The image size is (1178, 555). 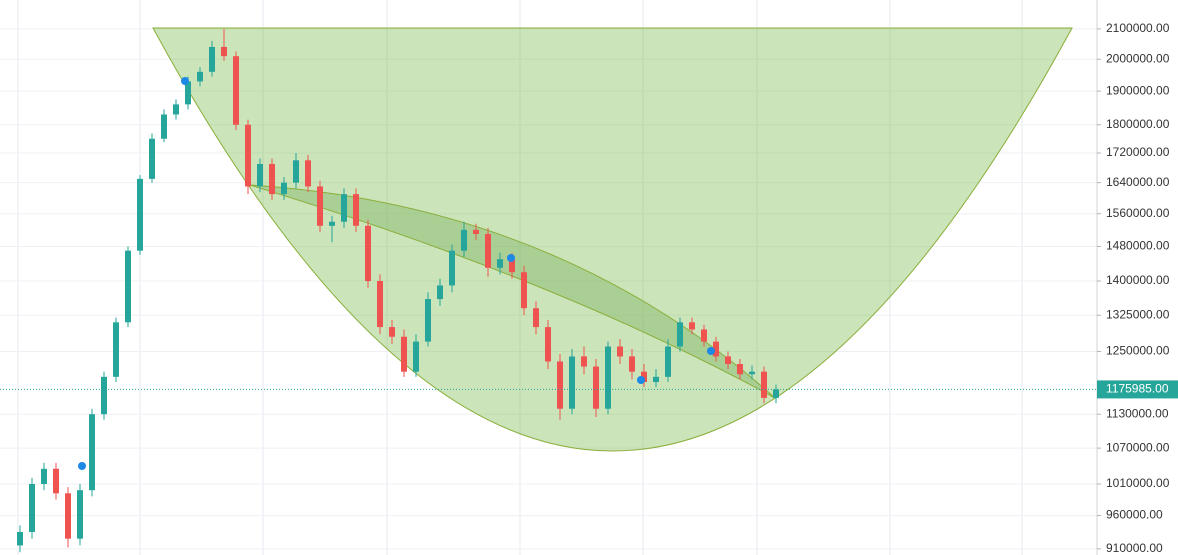 What do you see at coordinates (1138, 314) in the screenshot?
I see `y-tick-label: 1325000.00` at bounding box center [1138, 314].